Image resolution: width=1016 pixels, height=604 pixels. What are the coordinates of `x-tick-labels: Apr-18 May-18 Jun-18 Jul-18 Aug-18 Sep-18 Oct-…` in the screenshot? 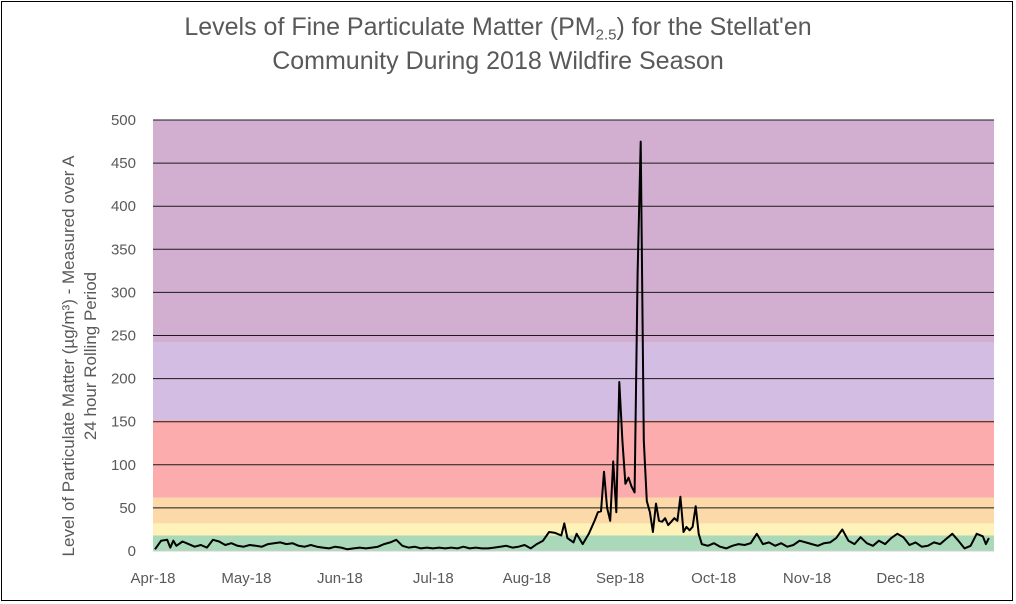 It's located at (527, 578).